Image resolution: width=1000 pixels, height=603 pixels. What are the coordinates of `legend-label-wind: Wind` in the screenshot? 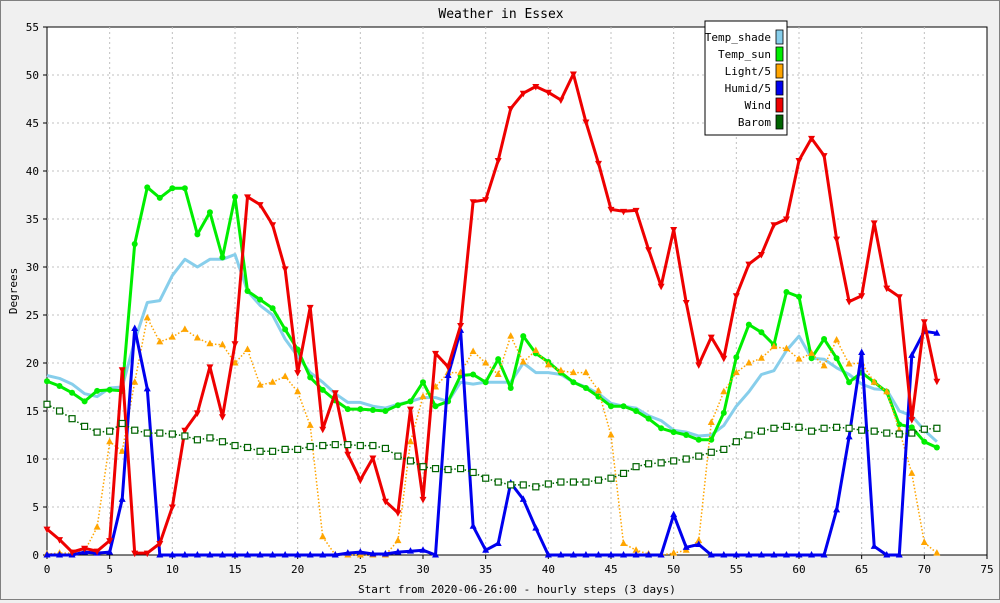 It's located at (758, 105).